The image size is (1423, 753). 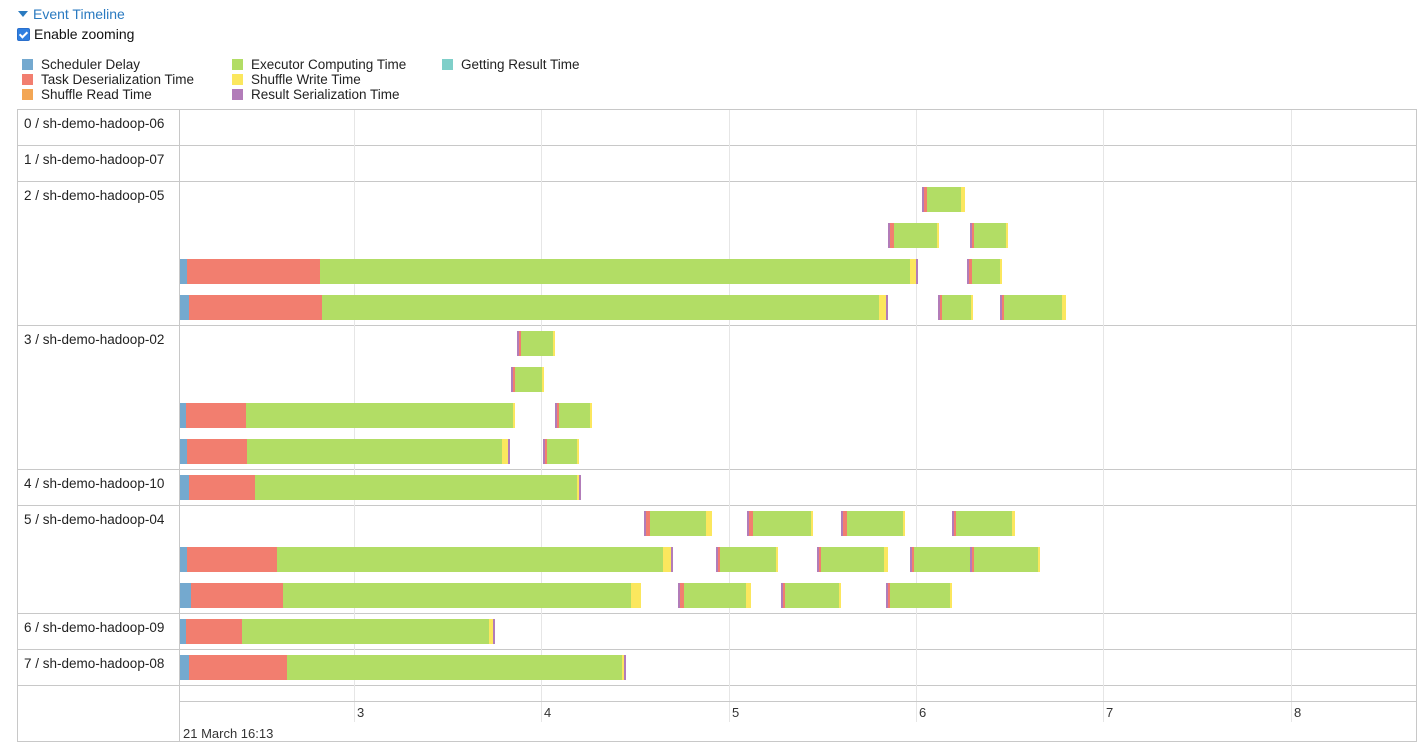 I want to click on executor-row-separator, so click(x=798, y=181).